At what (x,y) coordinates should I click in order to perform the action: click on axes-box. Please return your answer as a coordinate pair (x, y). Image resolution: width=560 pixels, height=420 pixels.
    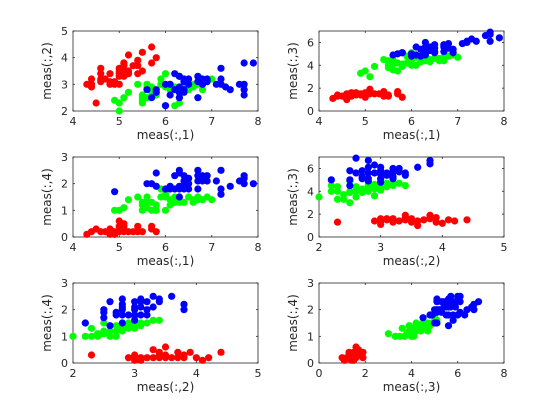
    Looking at the image, I should click on (165, 323).